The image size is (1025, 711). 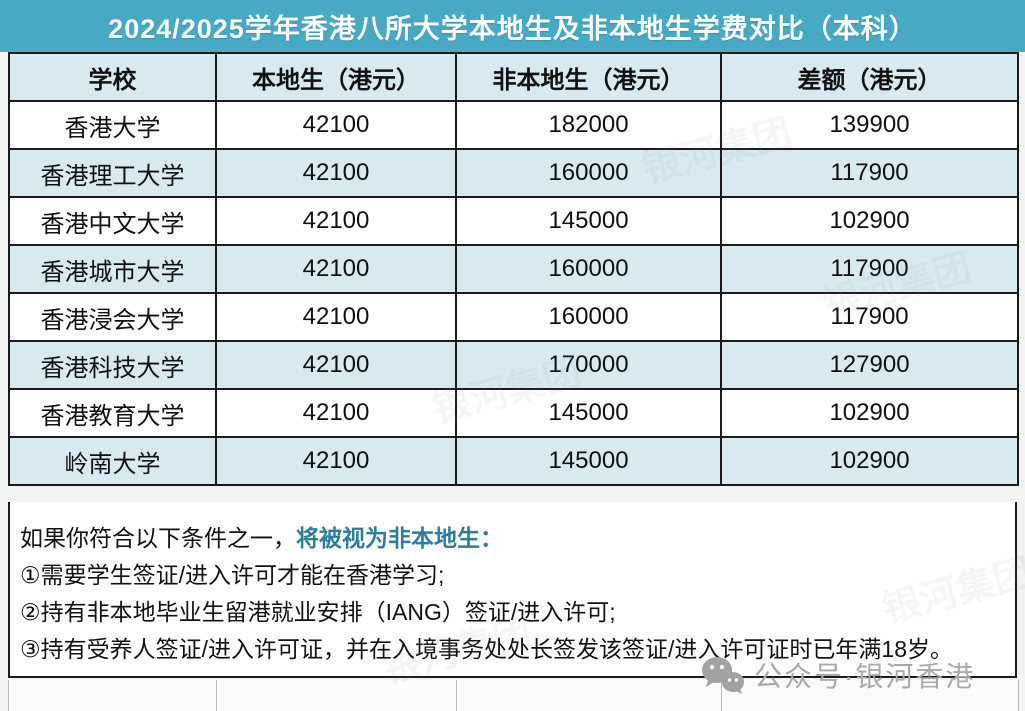 What do you see at coordinates (865, 676) in the screenshot?
I see `account-watermark-label: 公众号·银河香港` at bounding box center [865, 676].